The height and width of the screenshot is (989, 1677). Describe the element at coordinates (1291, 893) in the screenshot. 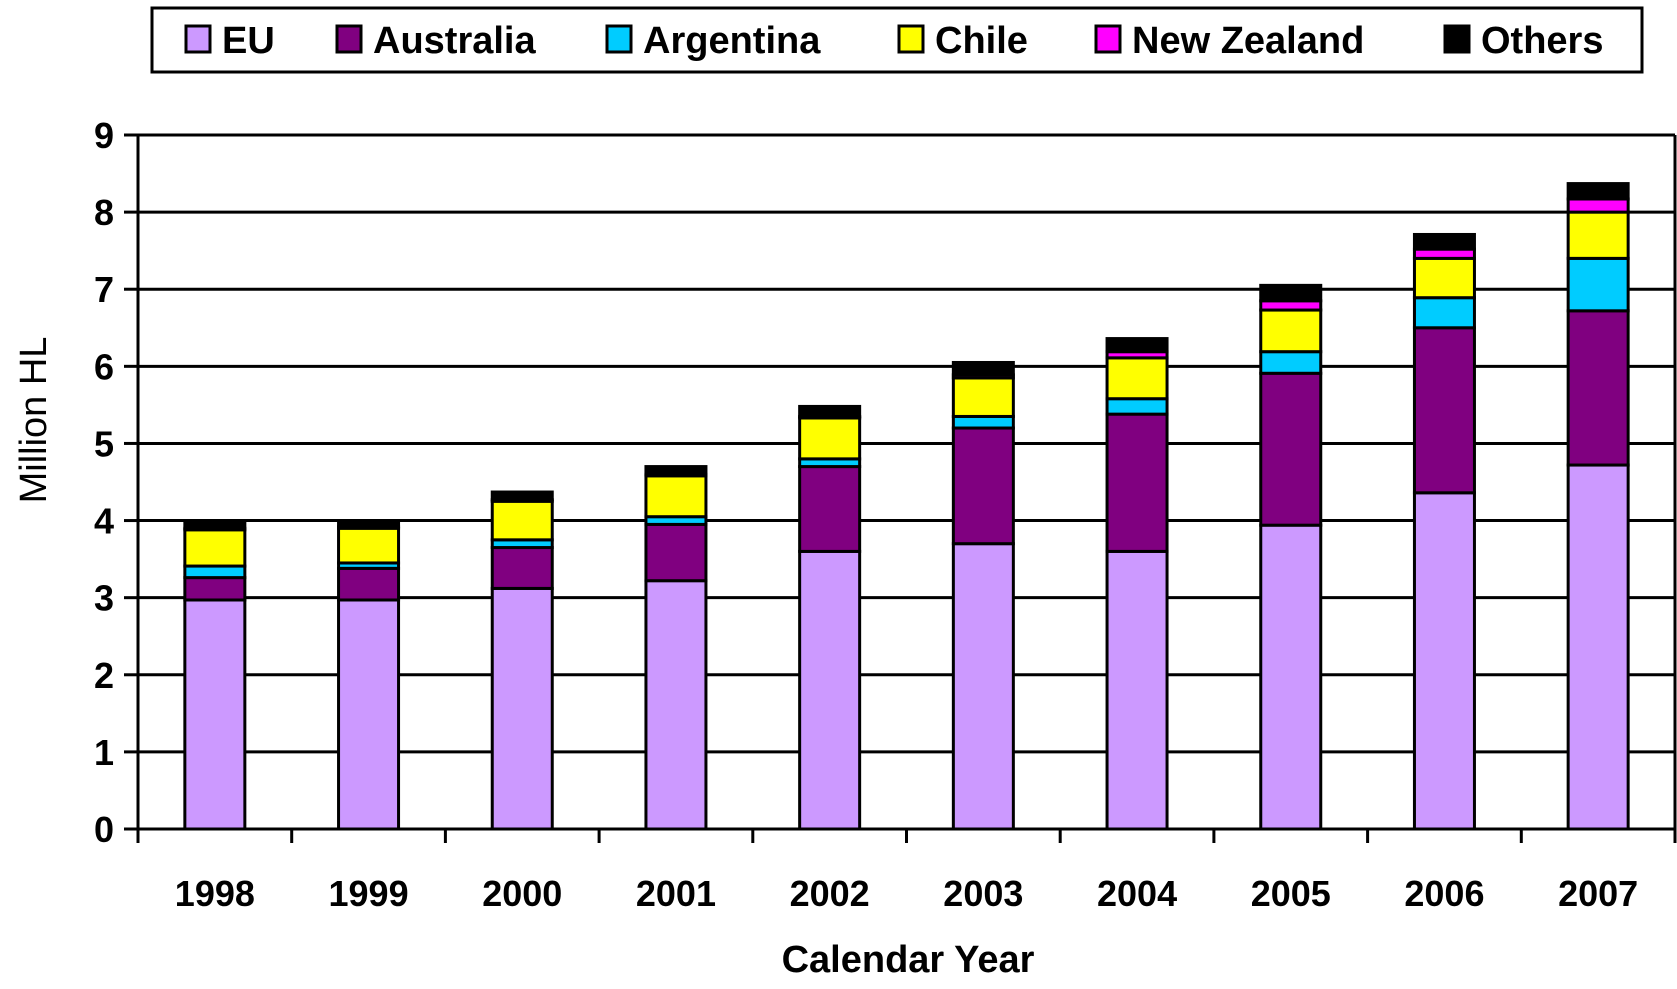

I see `x-tick-label-2005: 2005` at that location.